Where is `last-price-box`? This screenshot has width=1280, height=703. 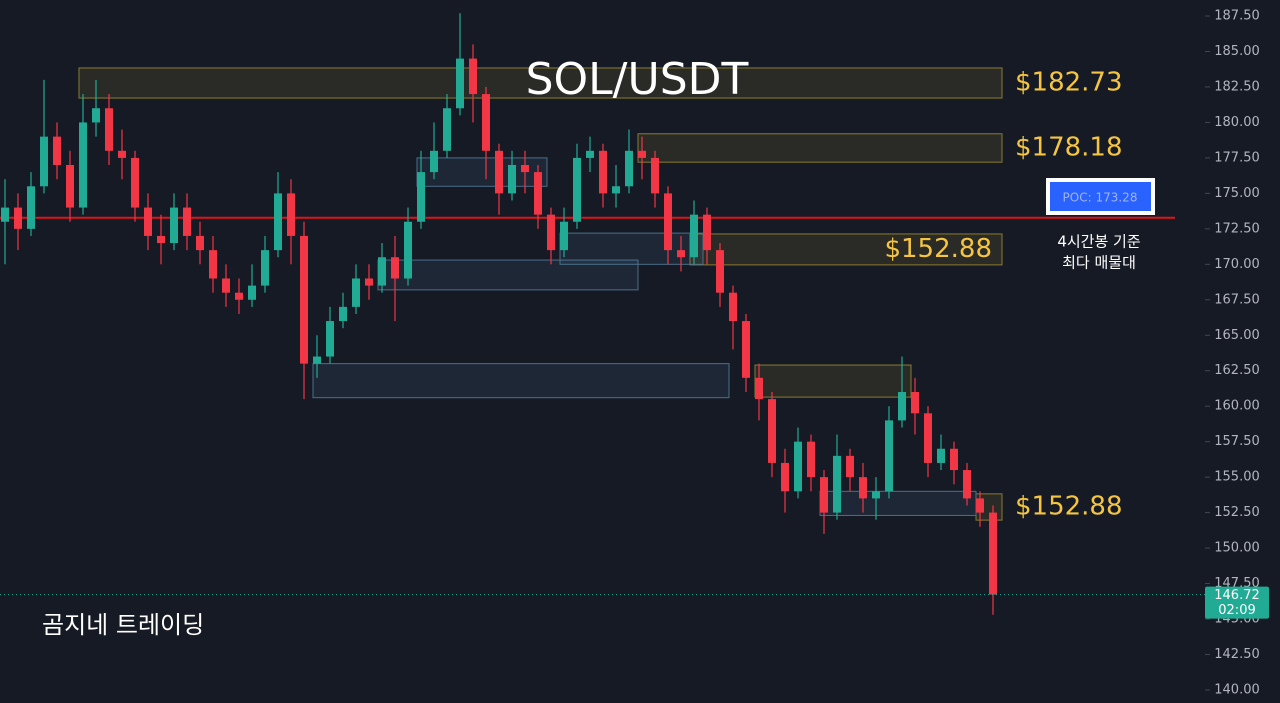 last-price-box is located at coordinates (1237, 602).